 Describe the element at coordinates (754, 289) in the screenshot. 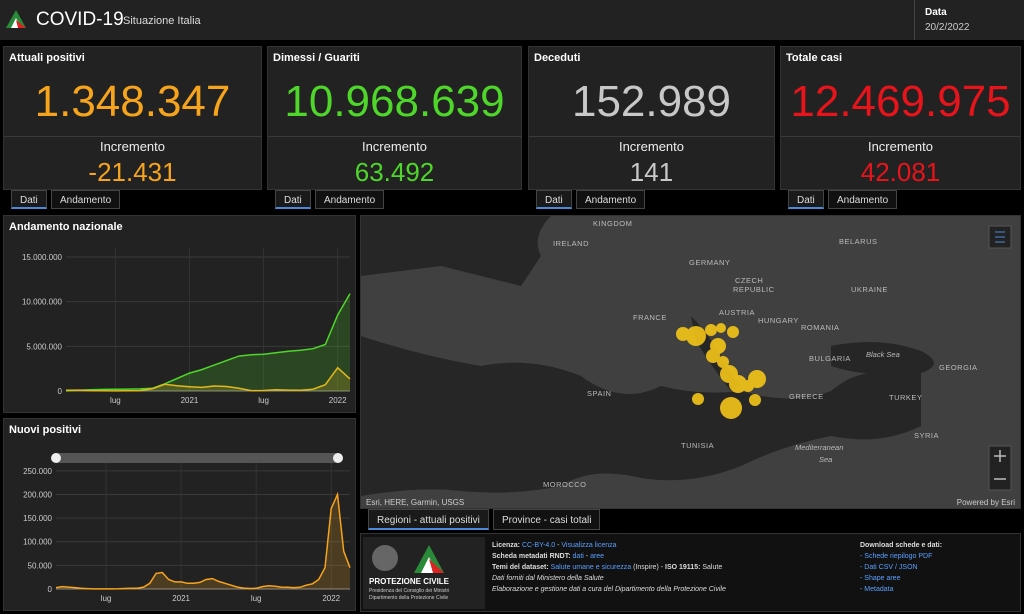

I see `map-label: REPUBLIC` at that location.